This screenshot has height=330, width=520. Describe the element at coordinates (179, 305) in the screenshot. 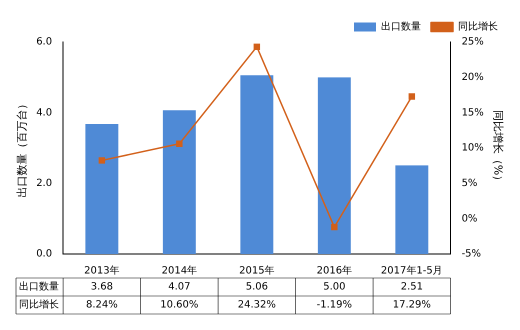

I see `data-label: 10.60%` at that location.